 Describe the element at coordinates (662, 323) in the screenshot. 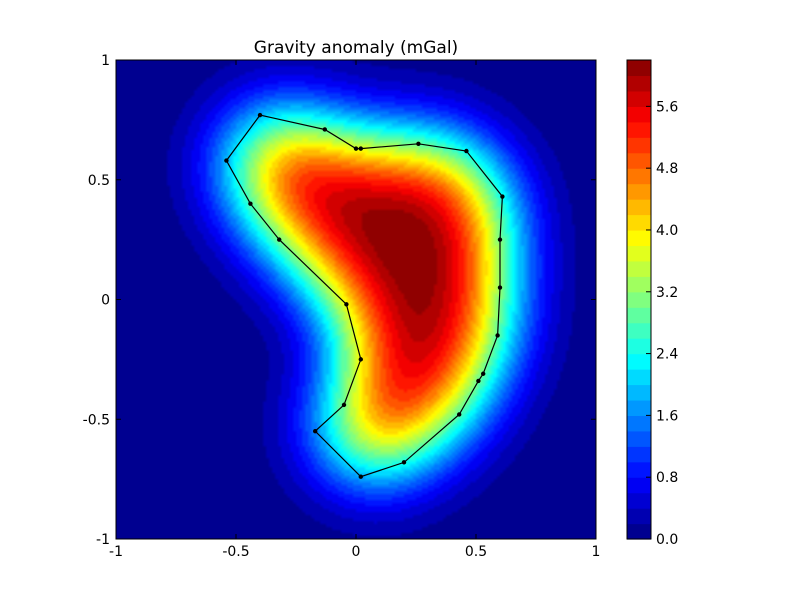

I see `colorbar-ticks: 0.0 0.8 1.6 2.4 3.2 4.0 4.8 5.6` at that location.